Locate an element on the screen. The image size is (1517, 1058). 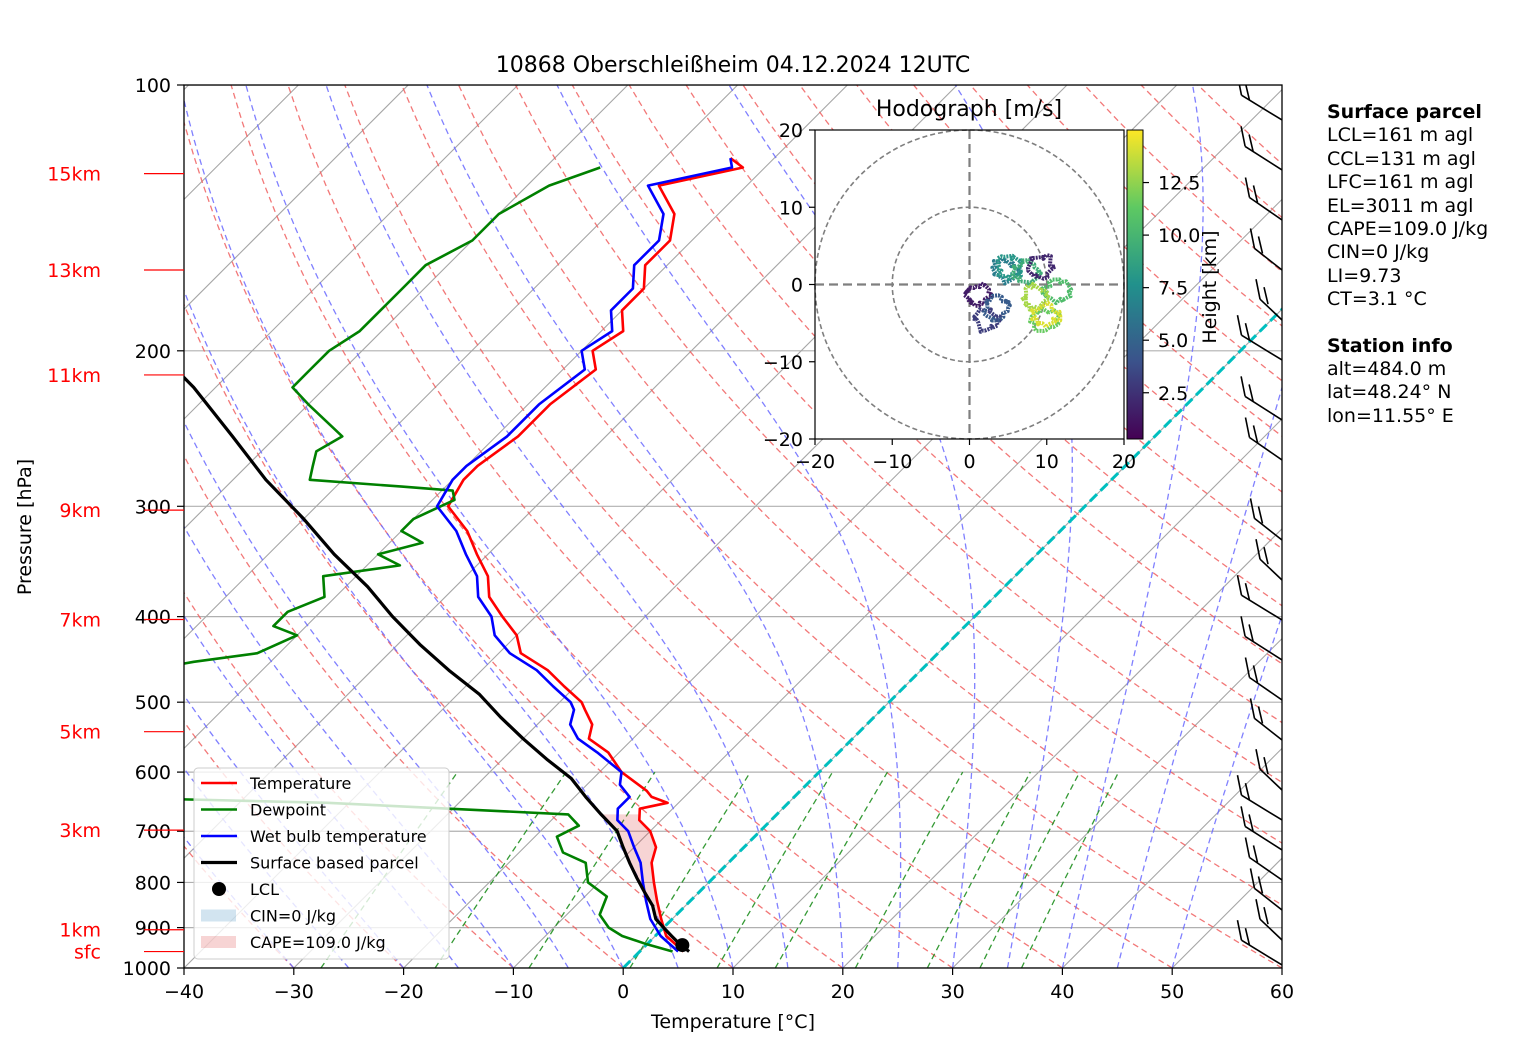
hodograph-x-label: 20 is located at coordinates (1124, 462).